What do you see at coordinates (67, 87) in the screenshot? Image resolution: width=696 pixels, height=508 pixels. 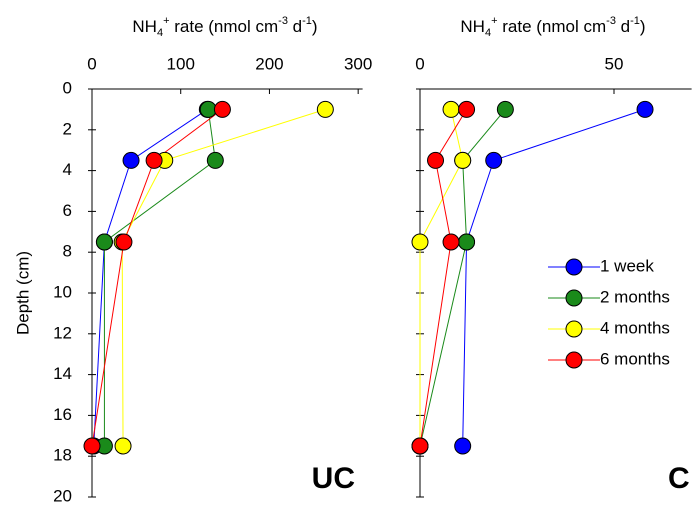 I see `y-tick-label: 0` at bounding box center [67, 87].